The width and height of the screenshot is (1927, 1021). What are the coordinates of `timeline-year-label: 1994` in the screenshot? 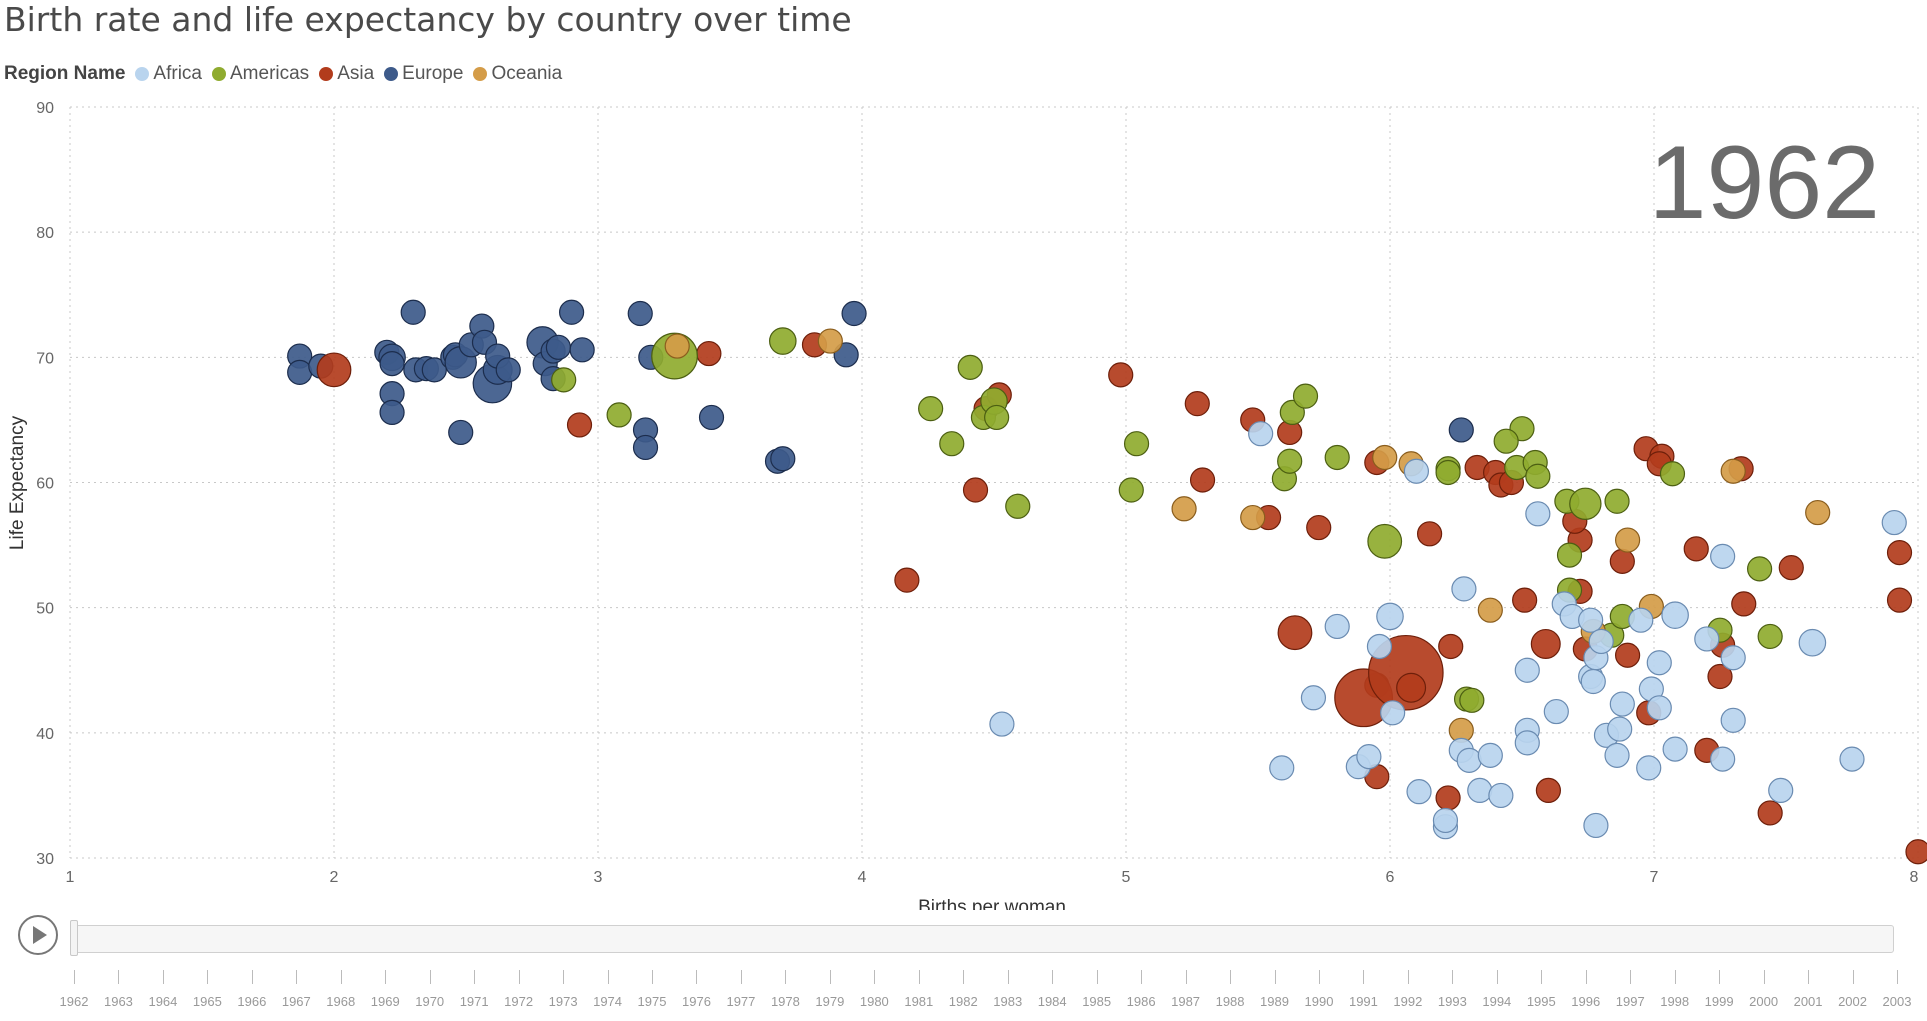 It's located at (1497, 1001).